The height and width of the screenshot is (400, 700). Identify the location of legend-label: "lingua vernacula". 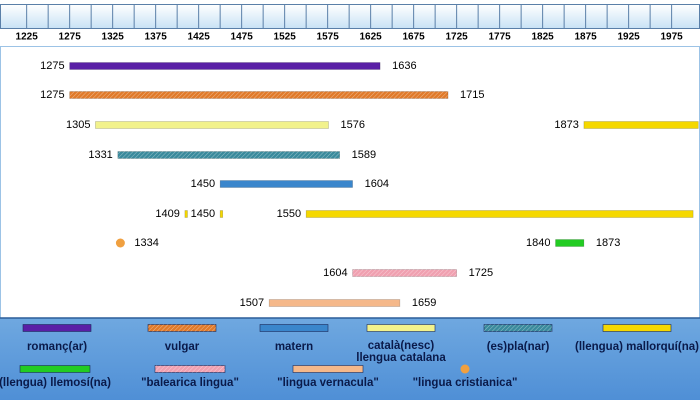
(328, 383).